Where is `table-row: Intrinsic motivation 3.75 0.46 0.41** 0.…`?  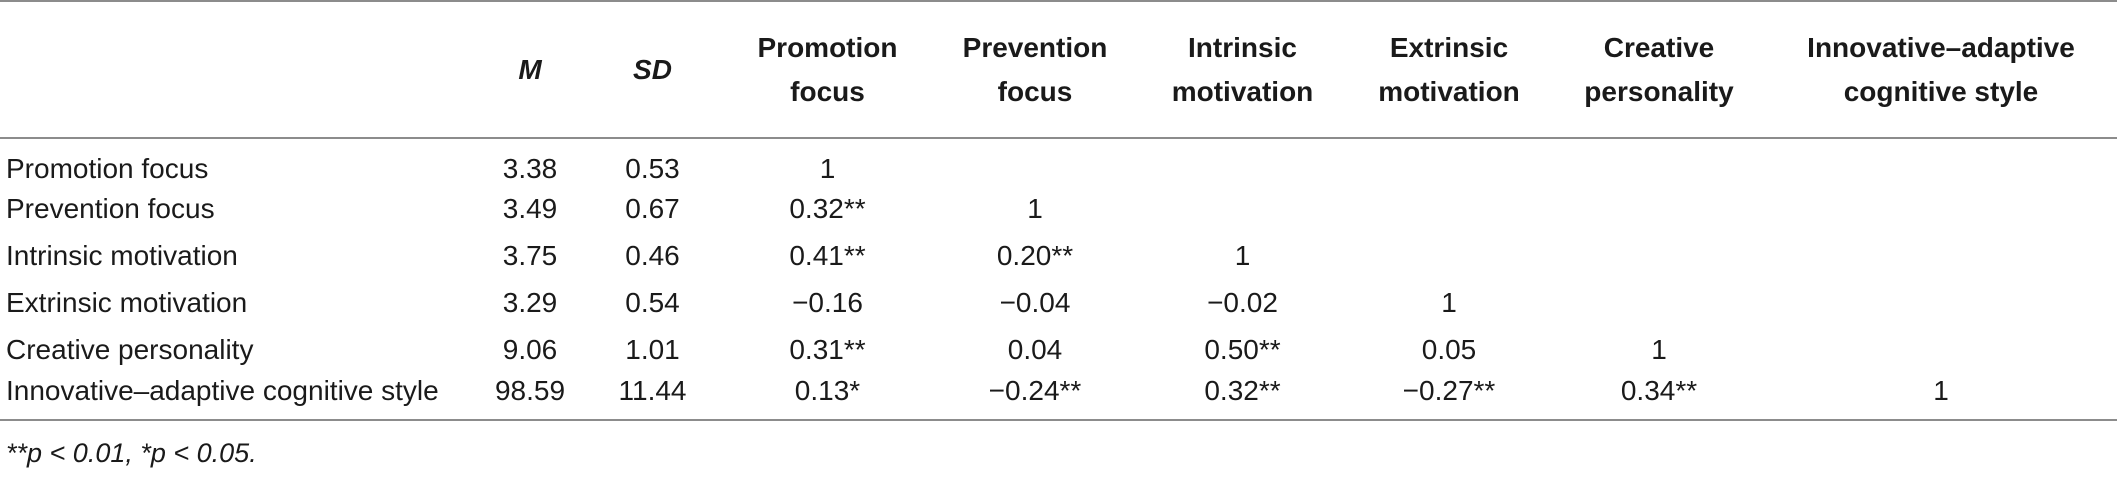 table-row: Intrinsic motivation 3.75 0.46 0.41** 0.… is located at coordinates (1058, 255).